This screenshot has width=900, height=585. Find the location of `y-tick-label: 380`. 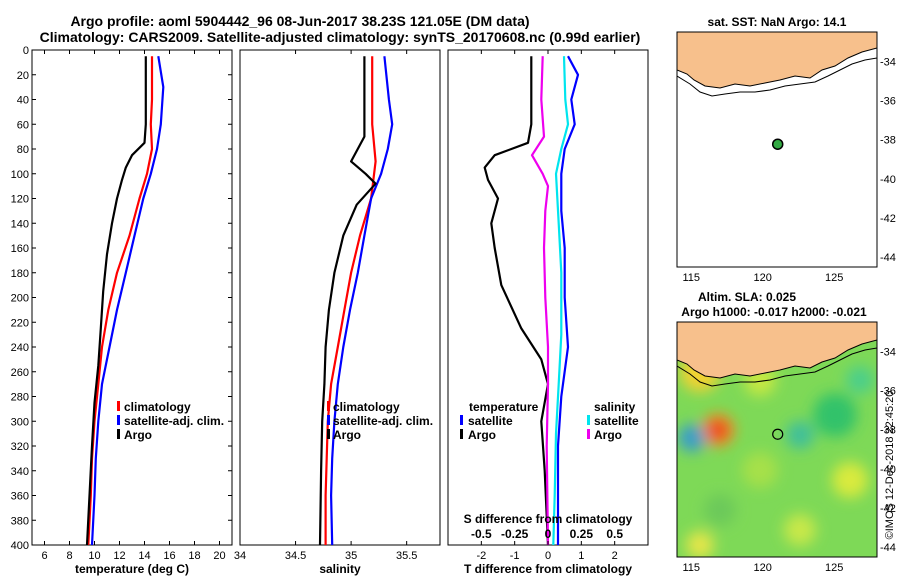

y-tick-label: 380 is located at coordinates (20, 521).